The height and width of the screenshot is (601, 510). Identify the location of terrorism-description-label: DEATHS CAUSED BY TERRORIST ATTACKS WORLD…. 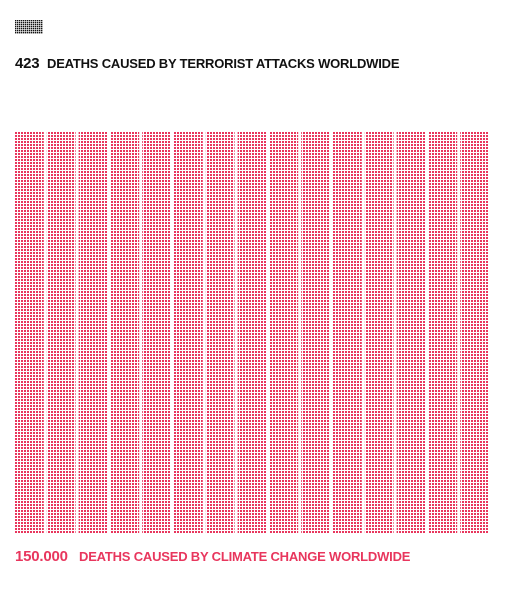
(223, 63).